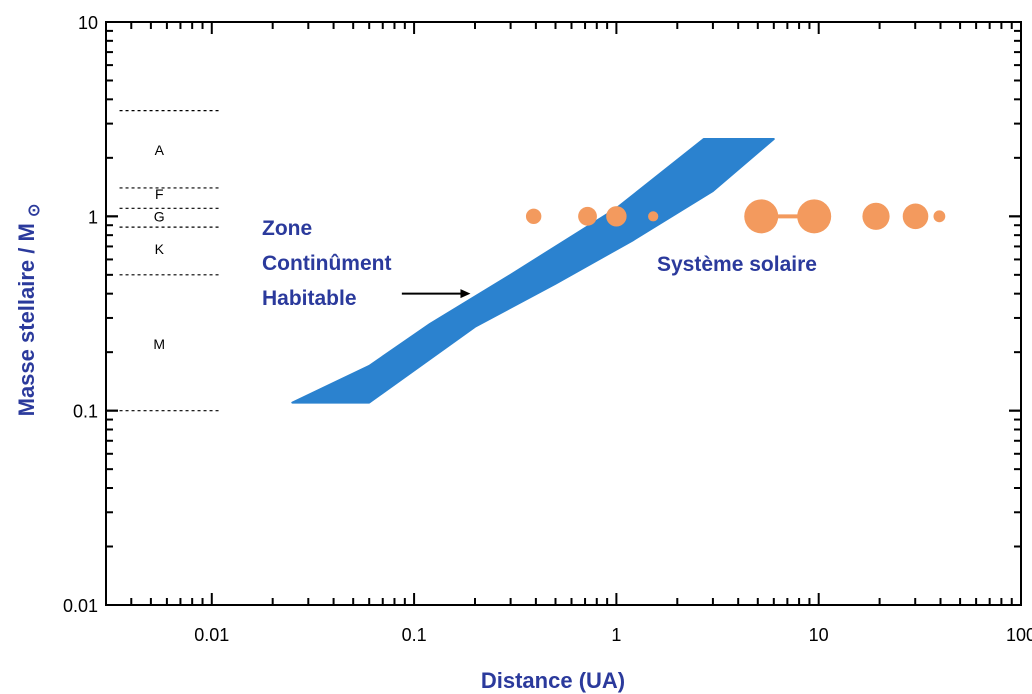 The height and width of the screenshot is (694, 1032). Describe the element at coordinates (211, 635) in the screenshot. I see `x-tick-label: 0.01` at that location.